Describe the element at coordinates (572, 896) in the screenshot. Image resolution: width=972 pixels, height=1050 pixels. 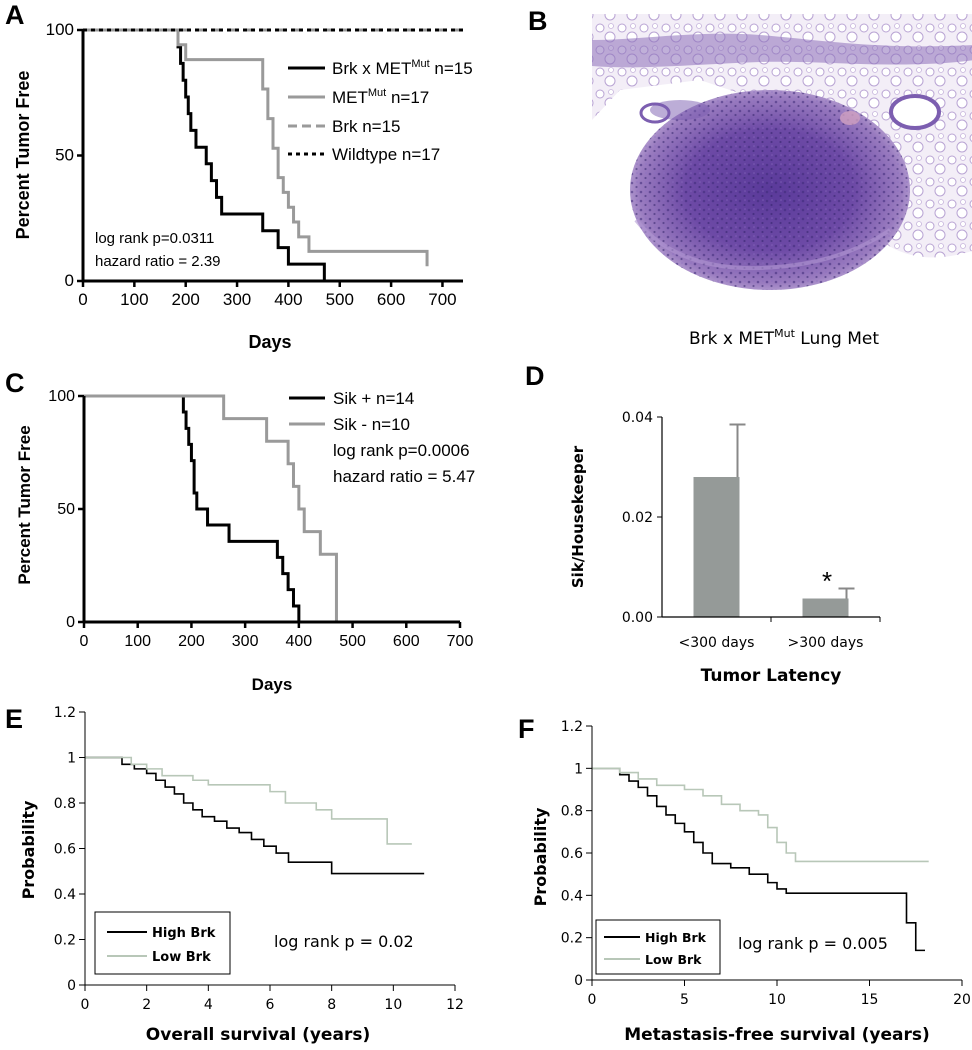
I see `y-tick-label-f-2: 0.4` at that location.